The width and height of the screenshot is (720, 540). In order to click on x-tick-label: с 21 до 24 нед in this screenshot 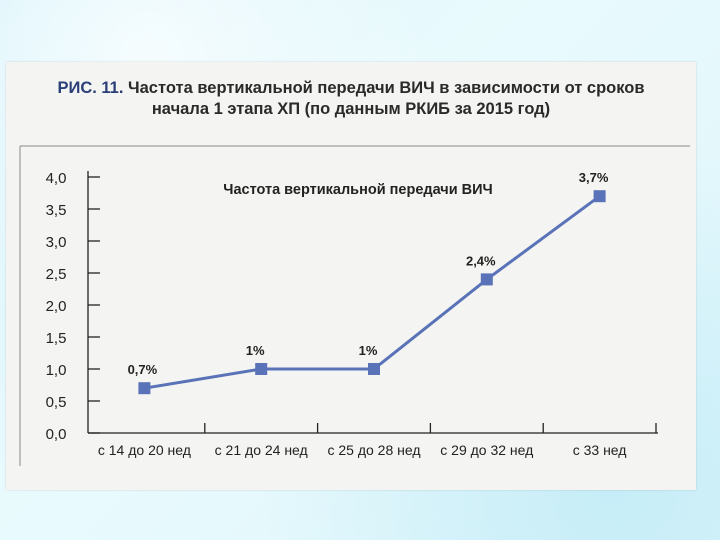, I will do `click(261, 450)`.